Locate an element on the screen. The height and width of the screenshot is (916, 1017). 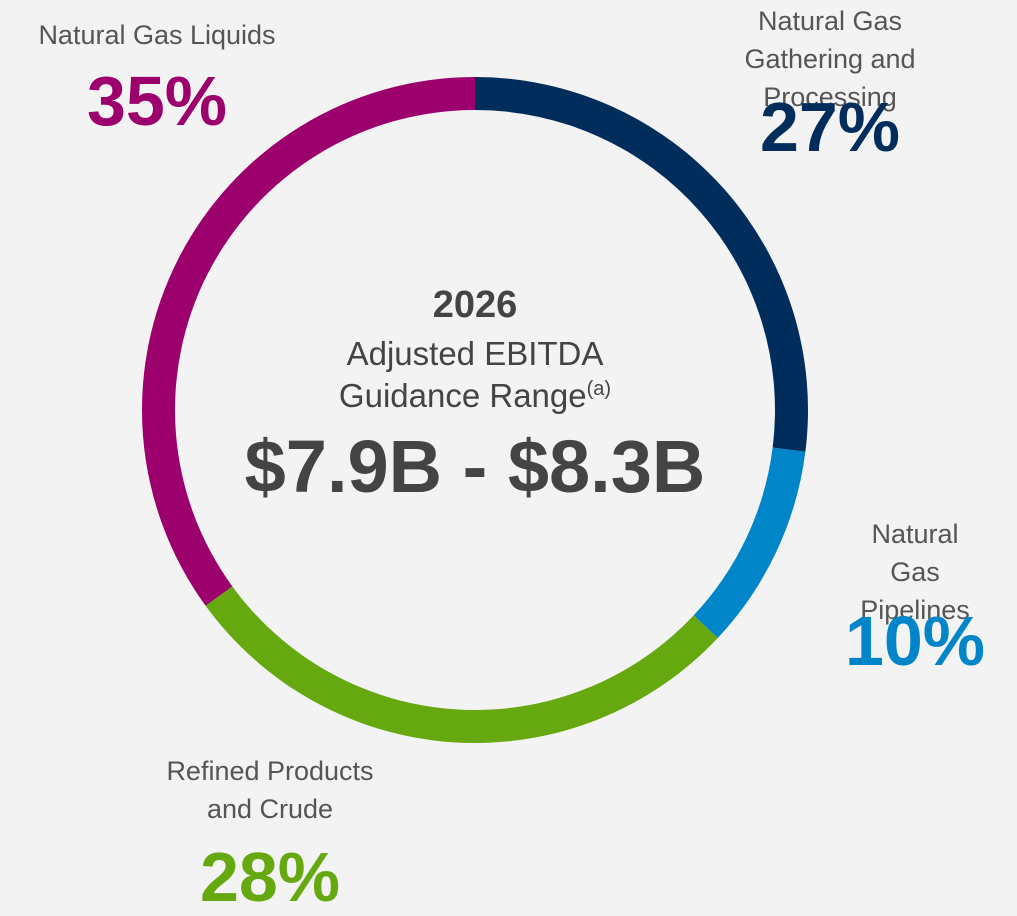
segment-label: Natural Gas Pipelines is located at coordinates (915, 572).